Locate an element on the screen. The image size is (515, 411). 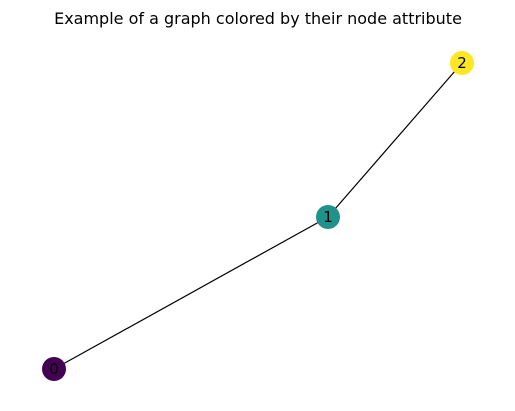
node-1: 1 is located at coordinates (328, 217).